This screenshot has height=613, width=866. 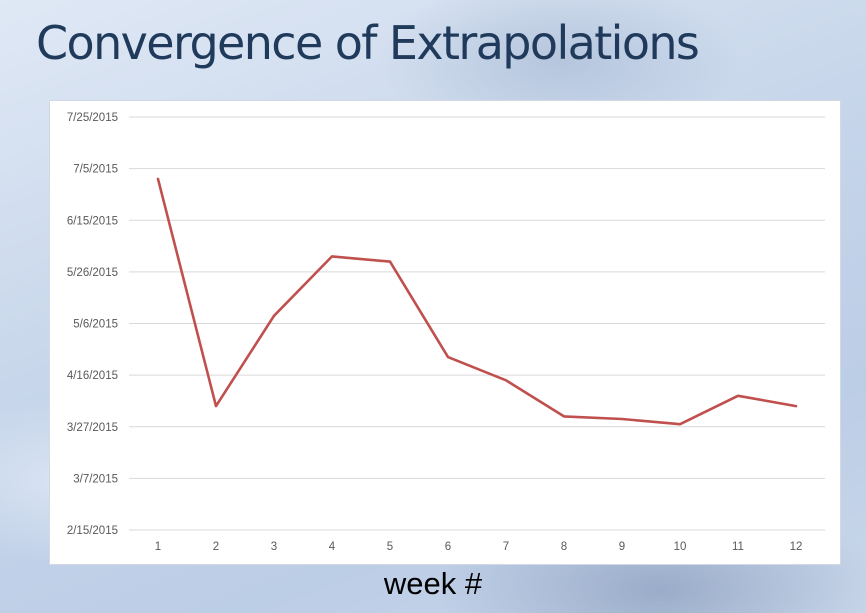 I want to click on x-tick-label: 8, so click(x=564, y=547).